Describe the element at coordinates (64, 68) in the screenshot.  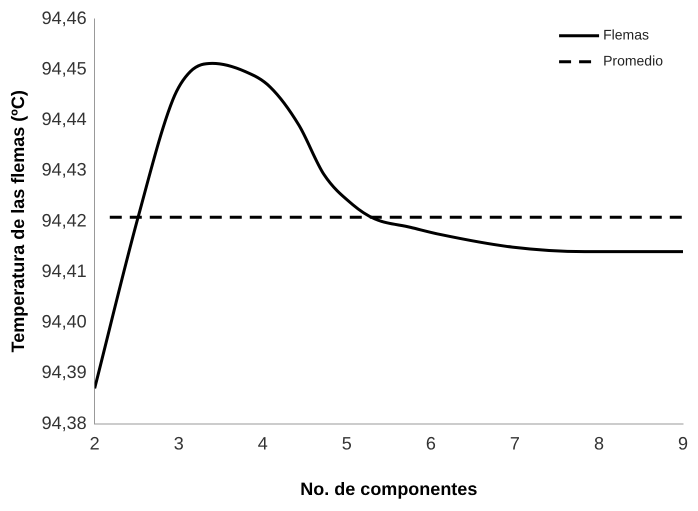
I see `y-tick-label: 94,45` at that location.